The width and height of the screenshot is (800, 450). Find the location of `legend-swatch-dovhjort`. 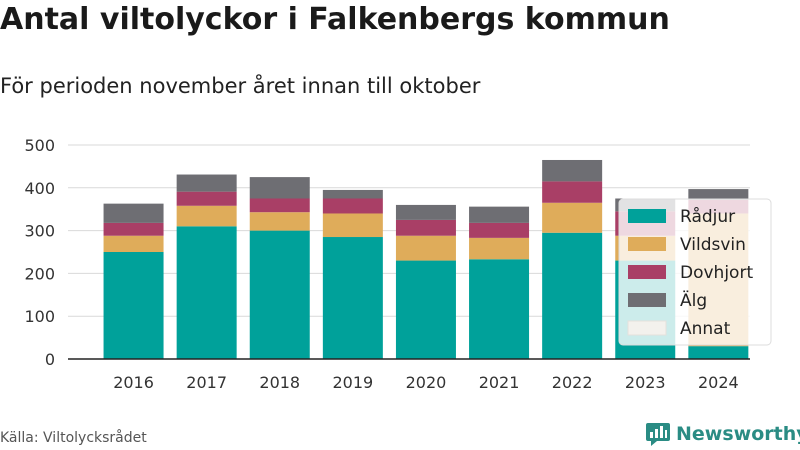

legend-swatch-dovhjort is located at coordinates (647, 272).